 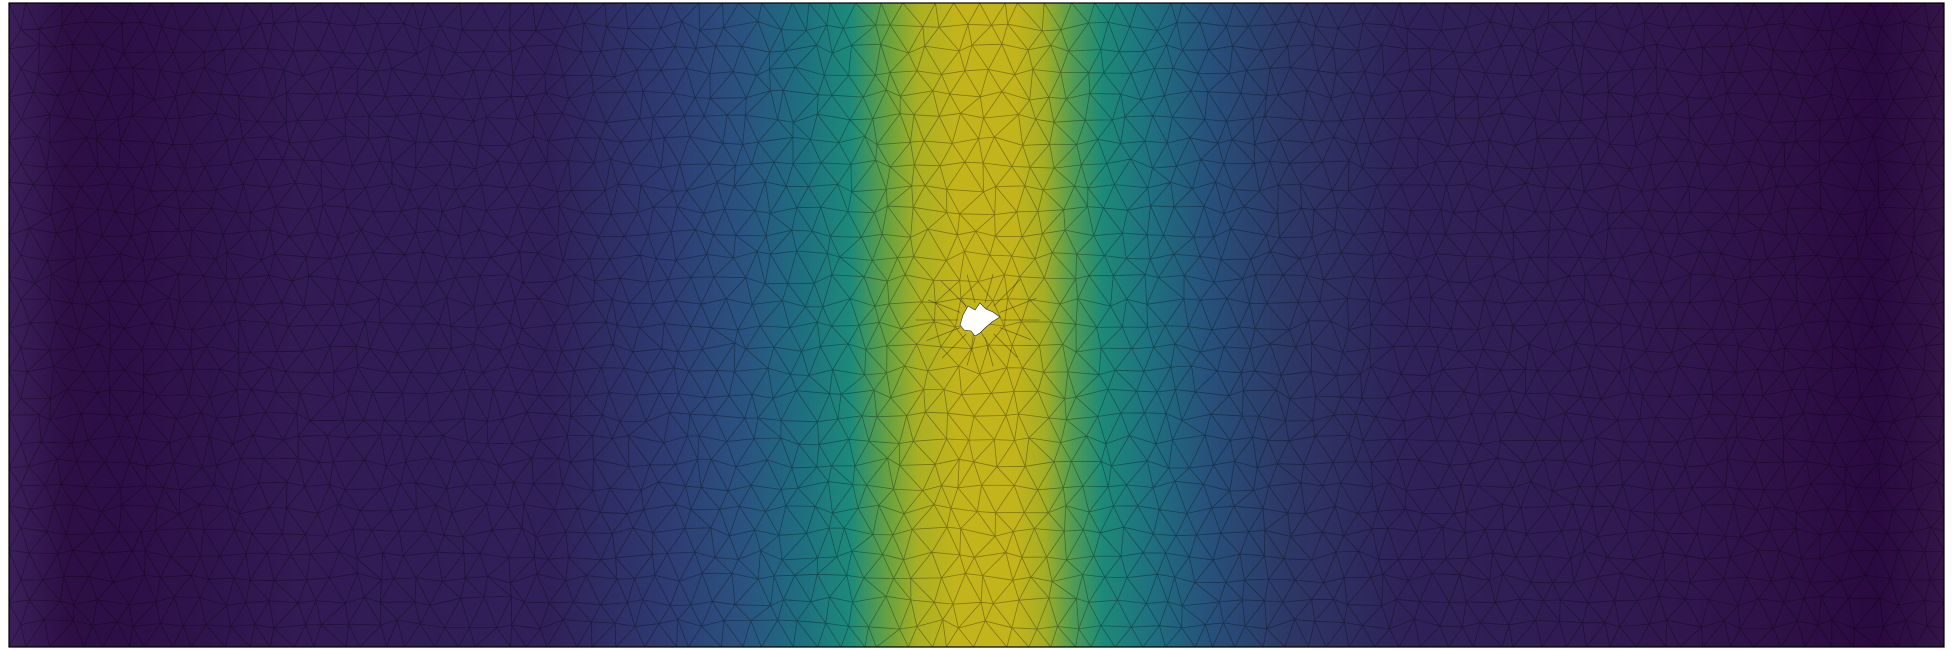 I want to click on mesh-hole, so click(x=980, y=319).